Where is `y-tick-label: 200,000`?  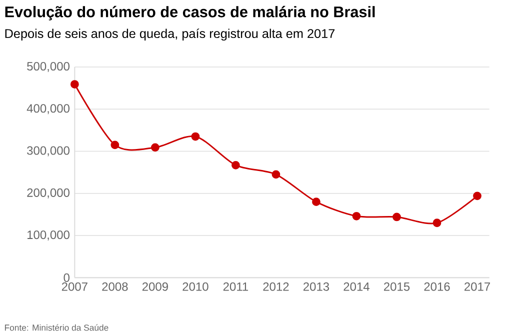
y-tick-label: 200,000 is located at coordinates (48, 193).